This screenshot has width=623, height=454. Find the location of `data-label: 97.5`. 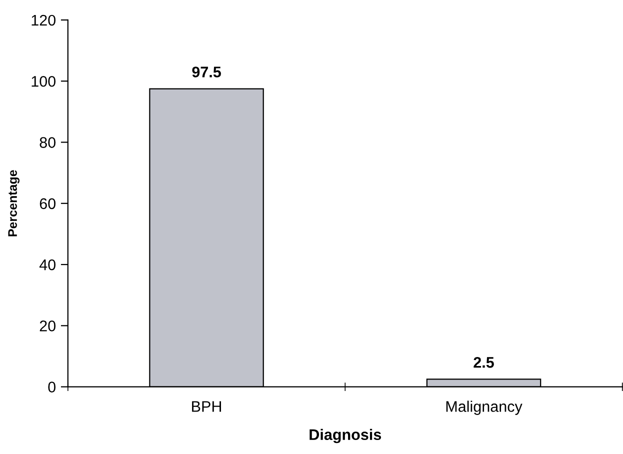

data-label: 97.5 is located at coordinates (206, 72).